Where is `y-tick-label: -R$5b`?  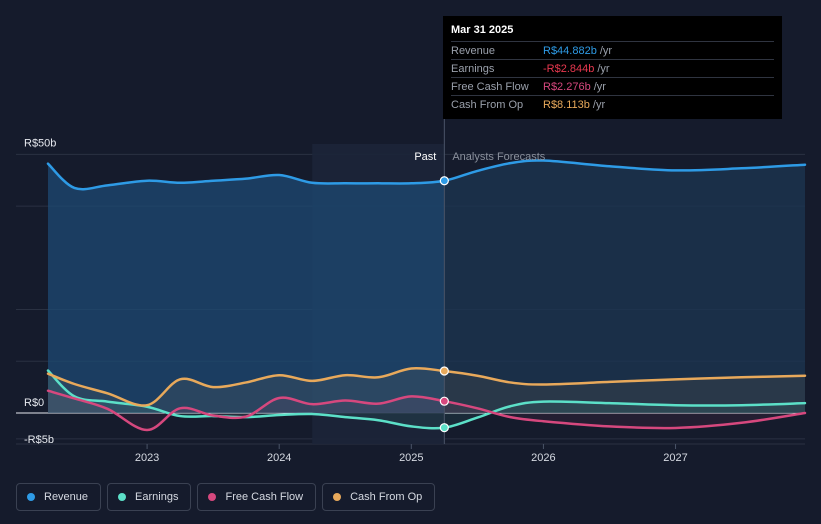
y-tick-label: -R$5b is located at coordinates (39, 440).